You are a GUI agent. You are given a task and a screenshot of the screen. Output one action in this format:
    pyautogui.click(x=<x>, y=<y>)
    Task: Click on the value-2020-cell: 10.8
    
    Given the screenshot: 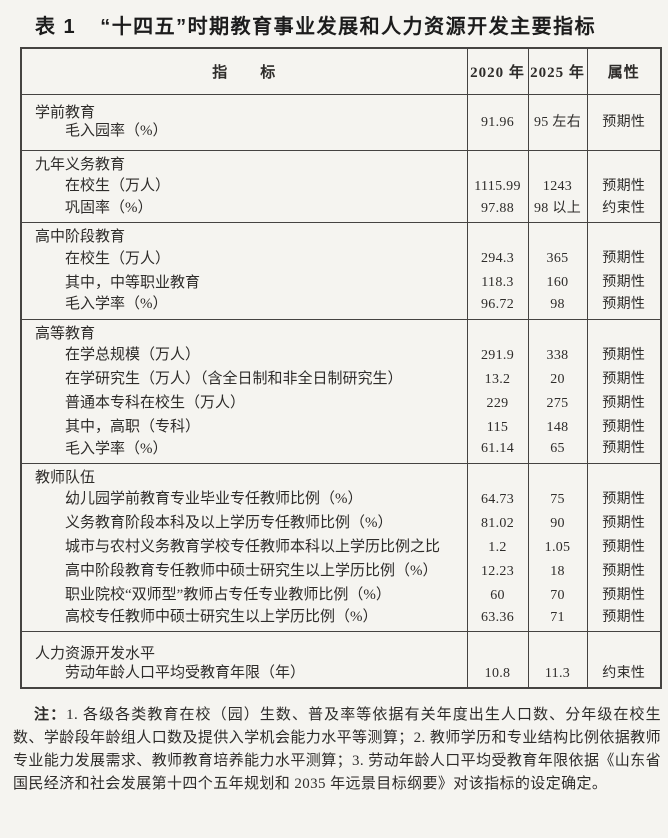 What is the action you would take?
    pyautogui.click(x=497, y=675)
    